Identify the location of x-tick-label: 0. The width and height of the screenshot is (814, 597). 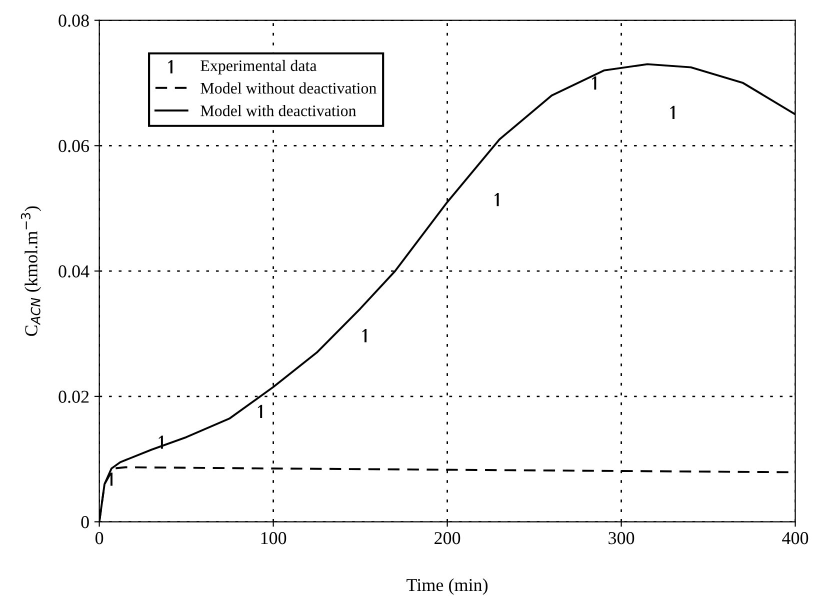
(99, 538).